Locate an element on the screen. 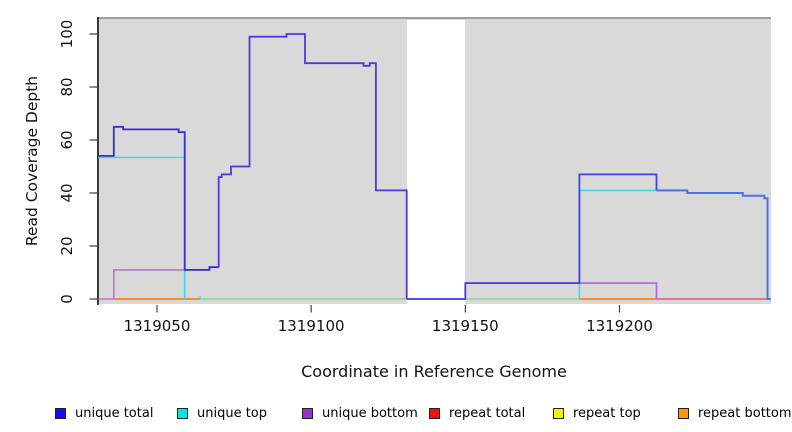 The image size is (792, 432). coverage-gap-band is located at coordinates (436, 161).